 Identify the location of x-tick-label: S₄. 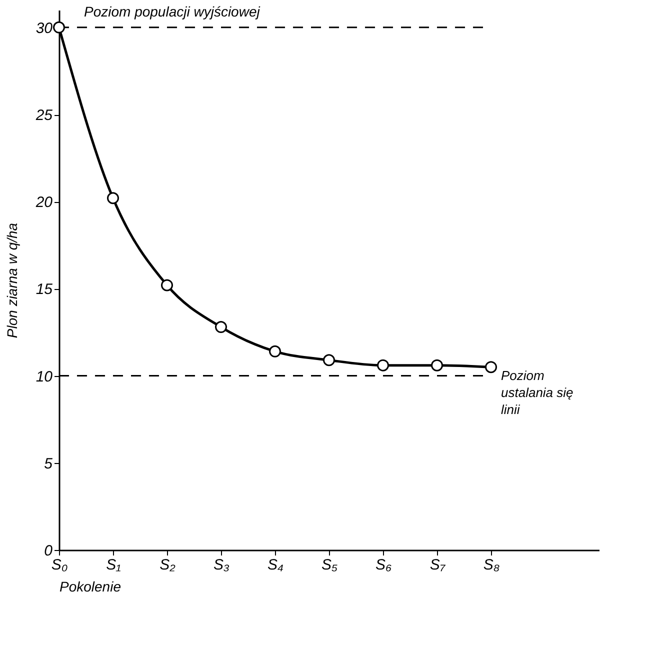
(275, 565).